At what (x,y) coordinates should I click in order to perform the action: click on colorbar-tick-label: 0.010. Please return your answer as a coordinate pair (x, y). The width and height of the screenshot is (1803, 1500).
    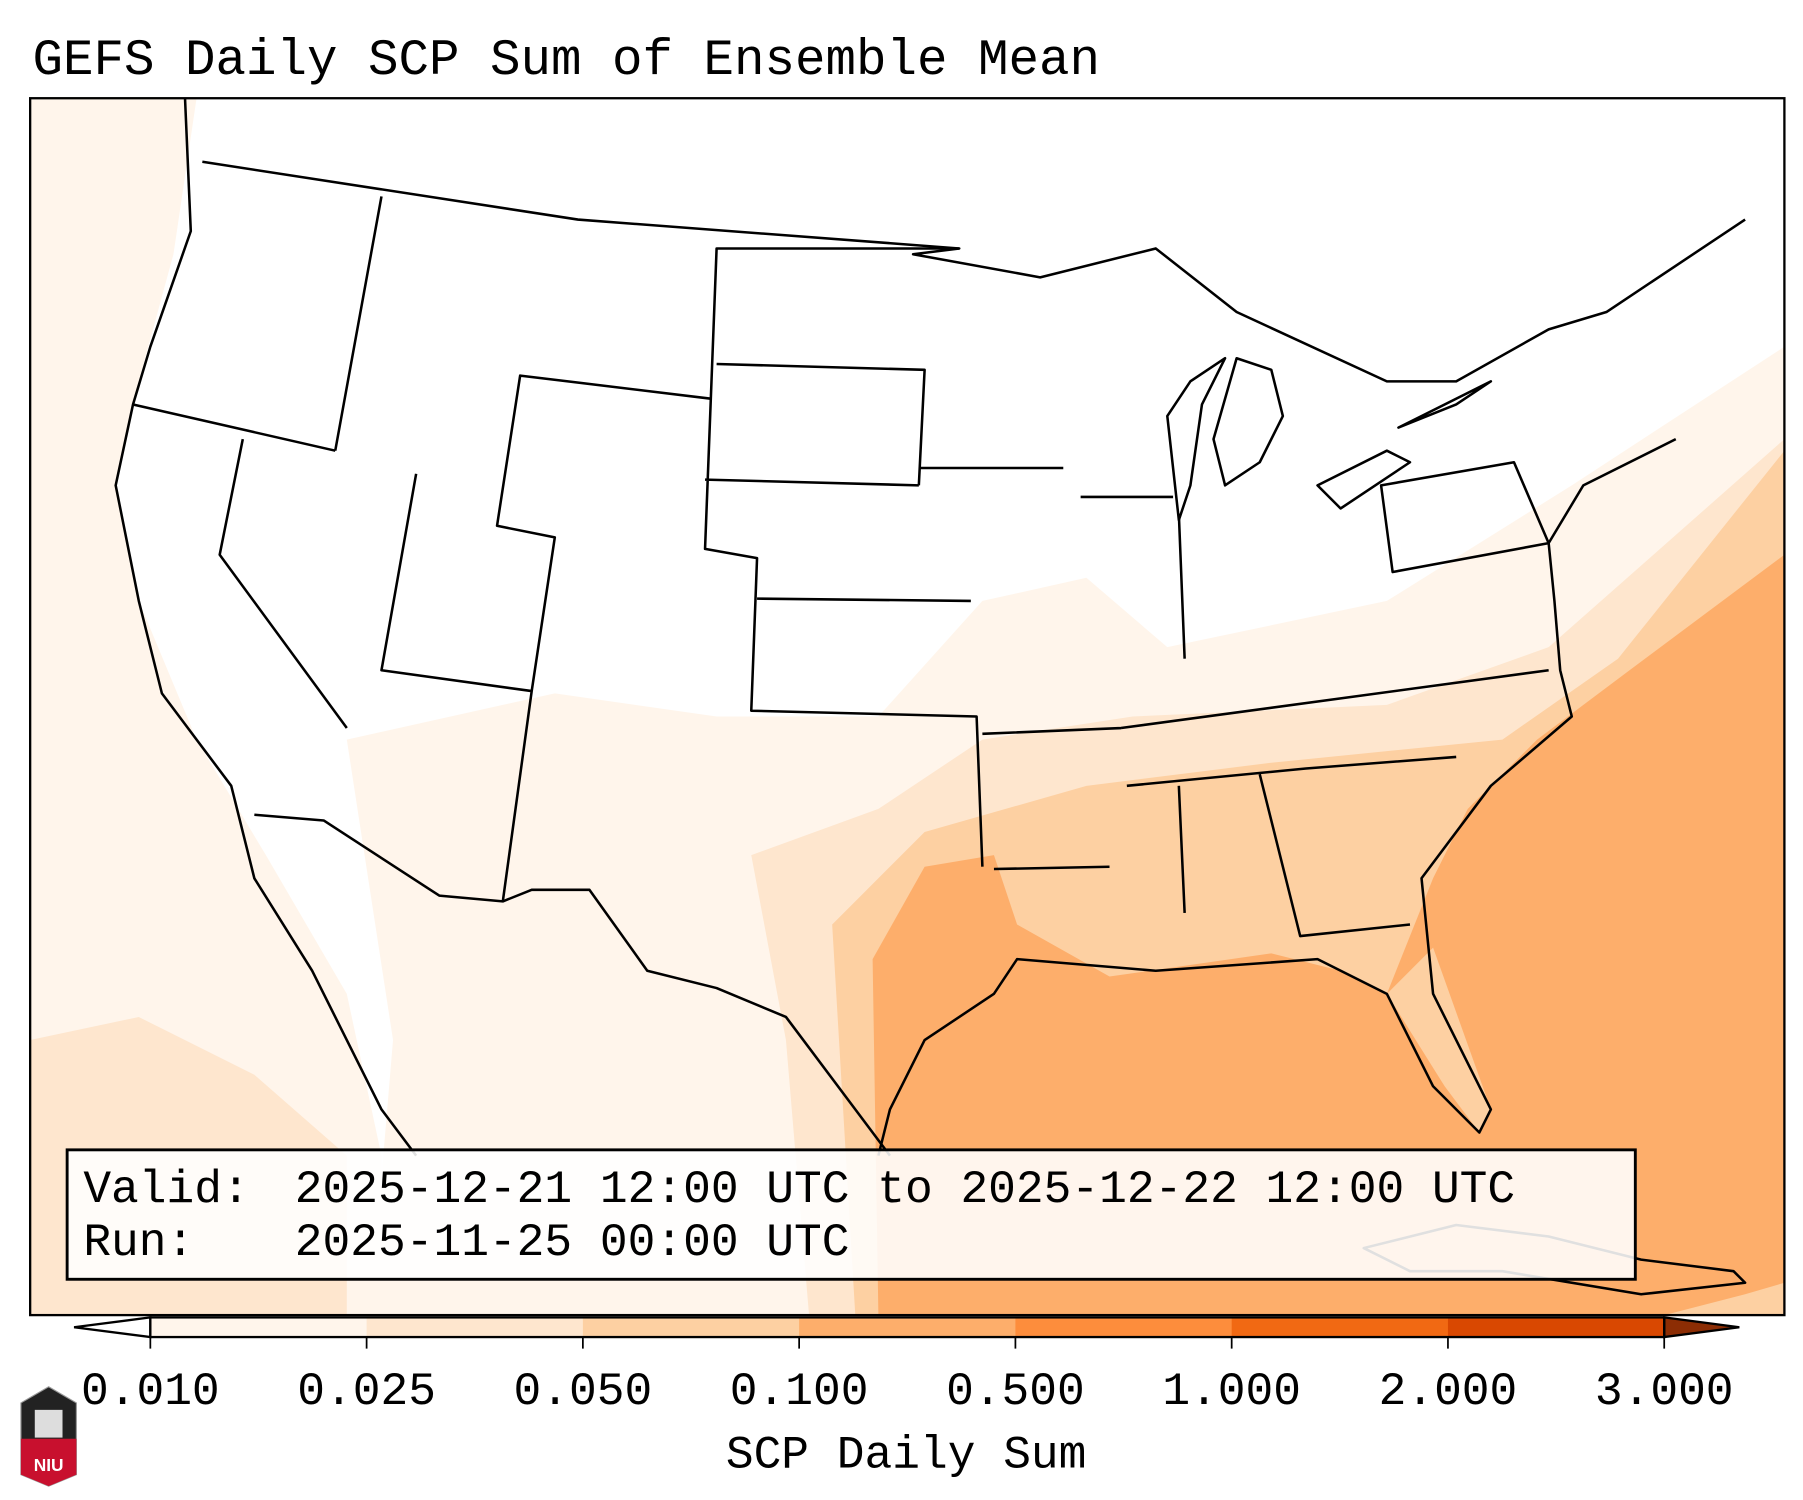
    Looking at the image, I should click on (150, 1392).